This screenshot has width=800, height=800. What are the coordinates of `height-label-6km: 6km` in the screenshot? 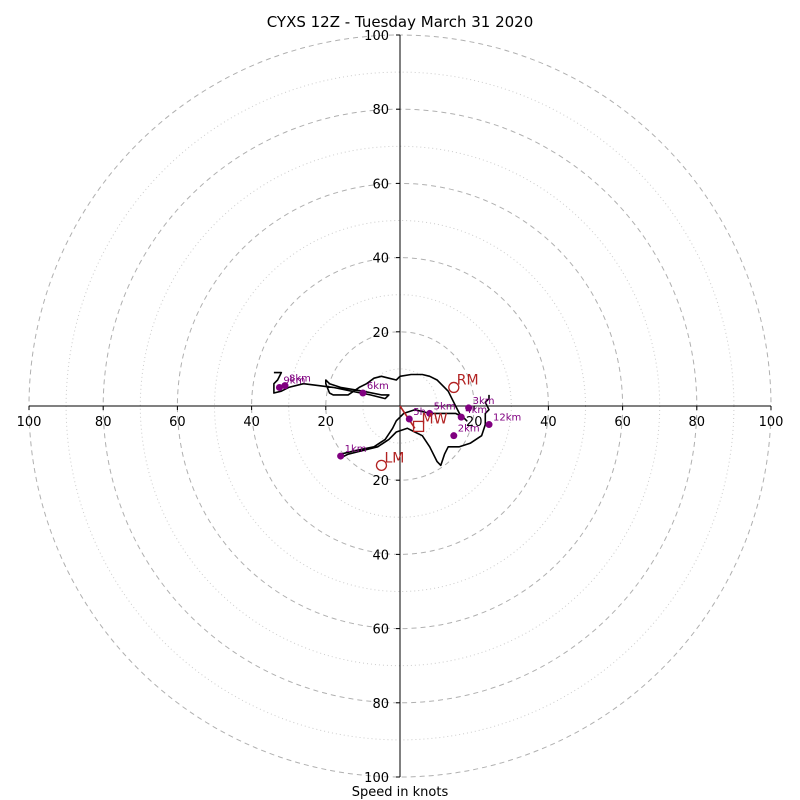 It's located at (378, 386).